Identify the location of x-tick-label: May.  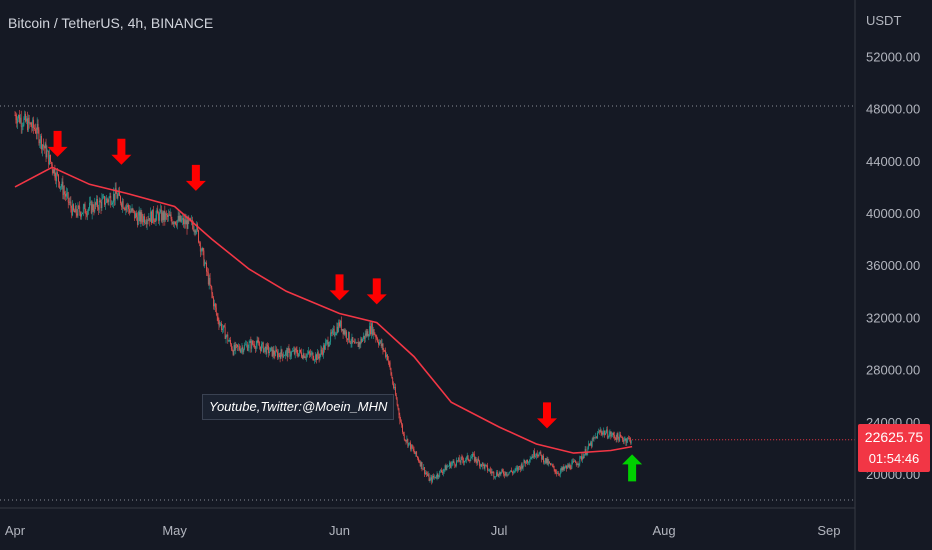
(174, 530).